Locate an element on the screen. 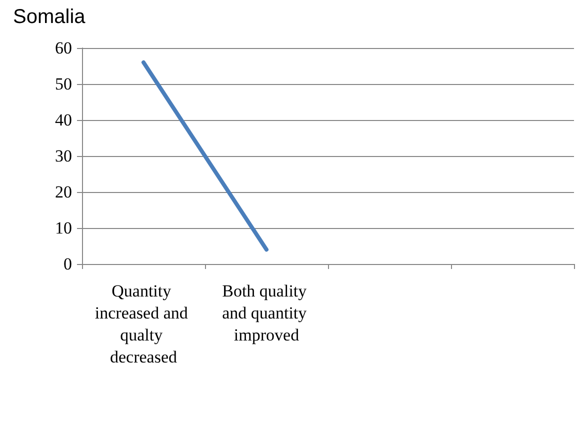 The width and height of the screenshot is (588, 422). y-tick-label: 30 is located at coordinates (63, 156).